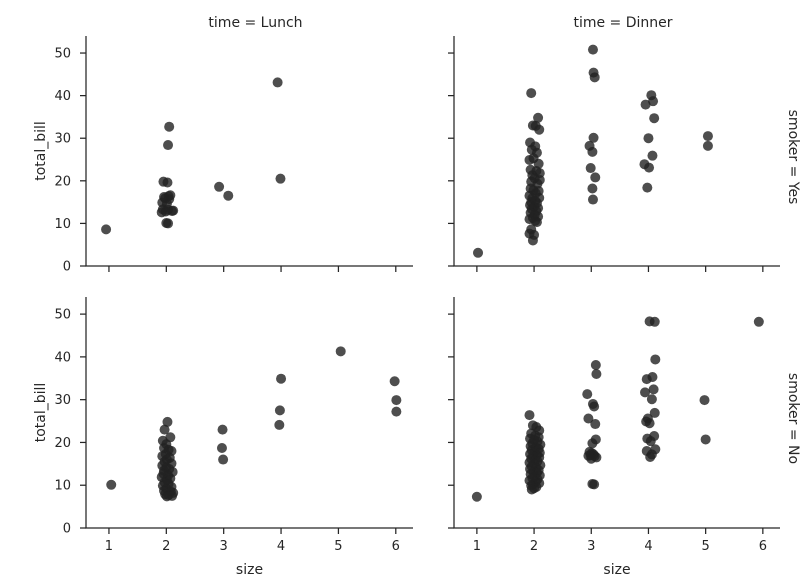  Describe the element at coordinates (338, 546) in the screenshot. I see `xtick-label-lunch-no-5: 5` at that location.